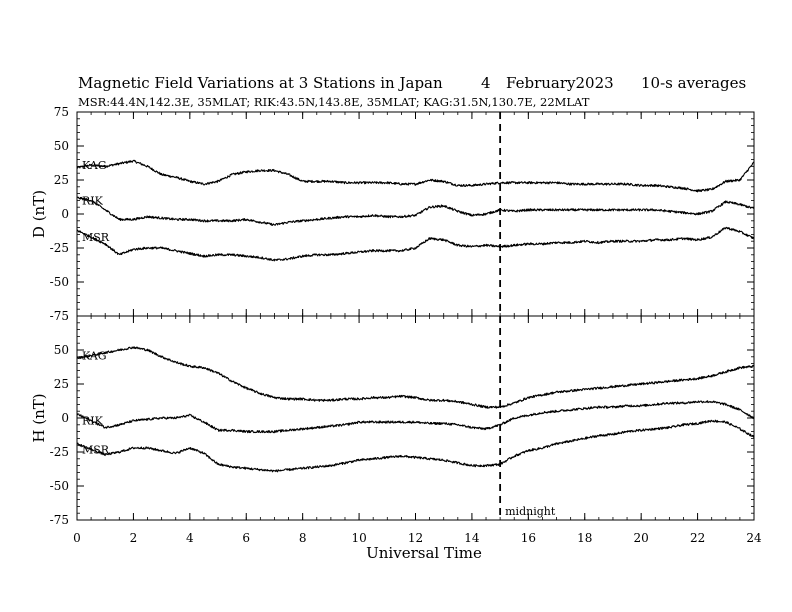 Image resolution: width=792 pixels, height=612 pixels. I want to click on x-tick-label: 2, so click(134, 538).